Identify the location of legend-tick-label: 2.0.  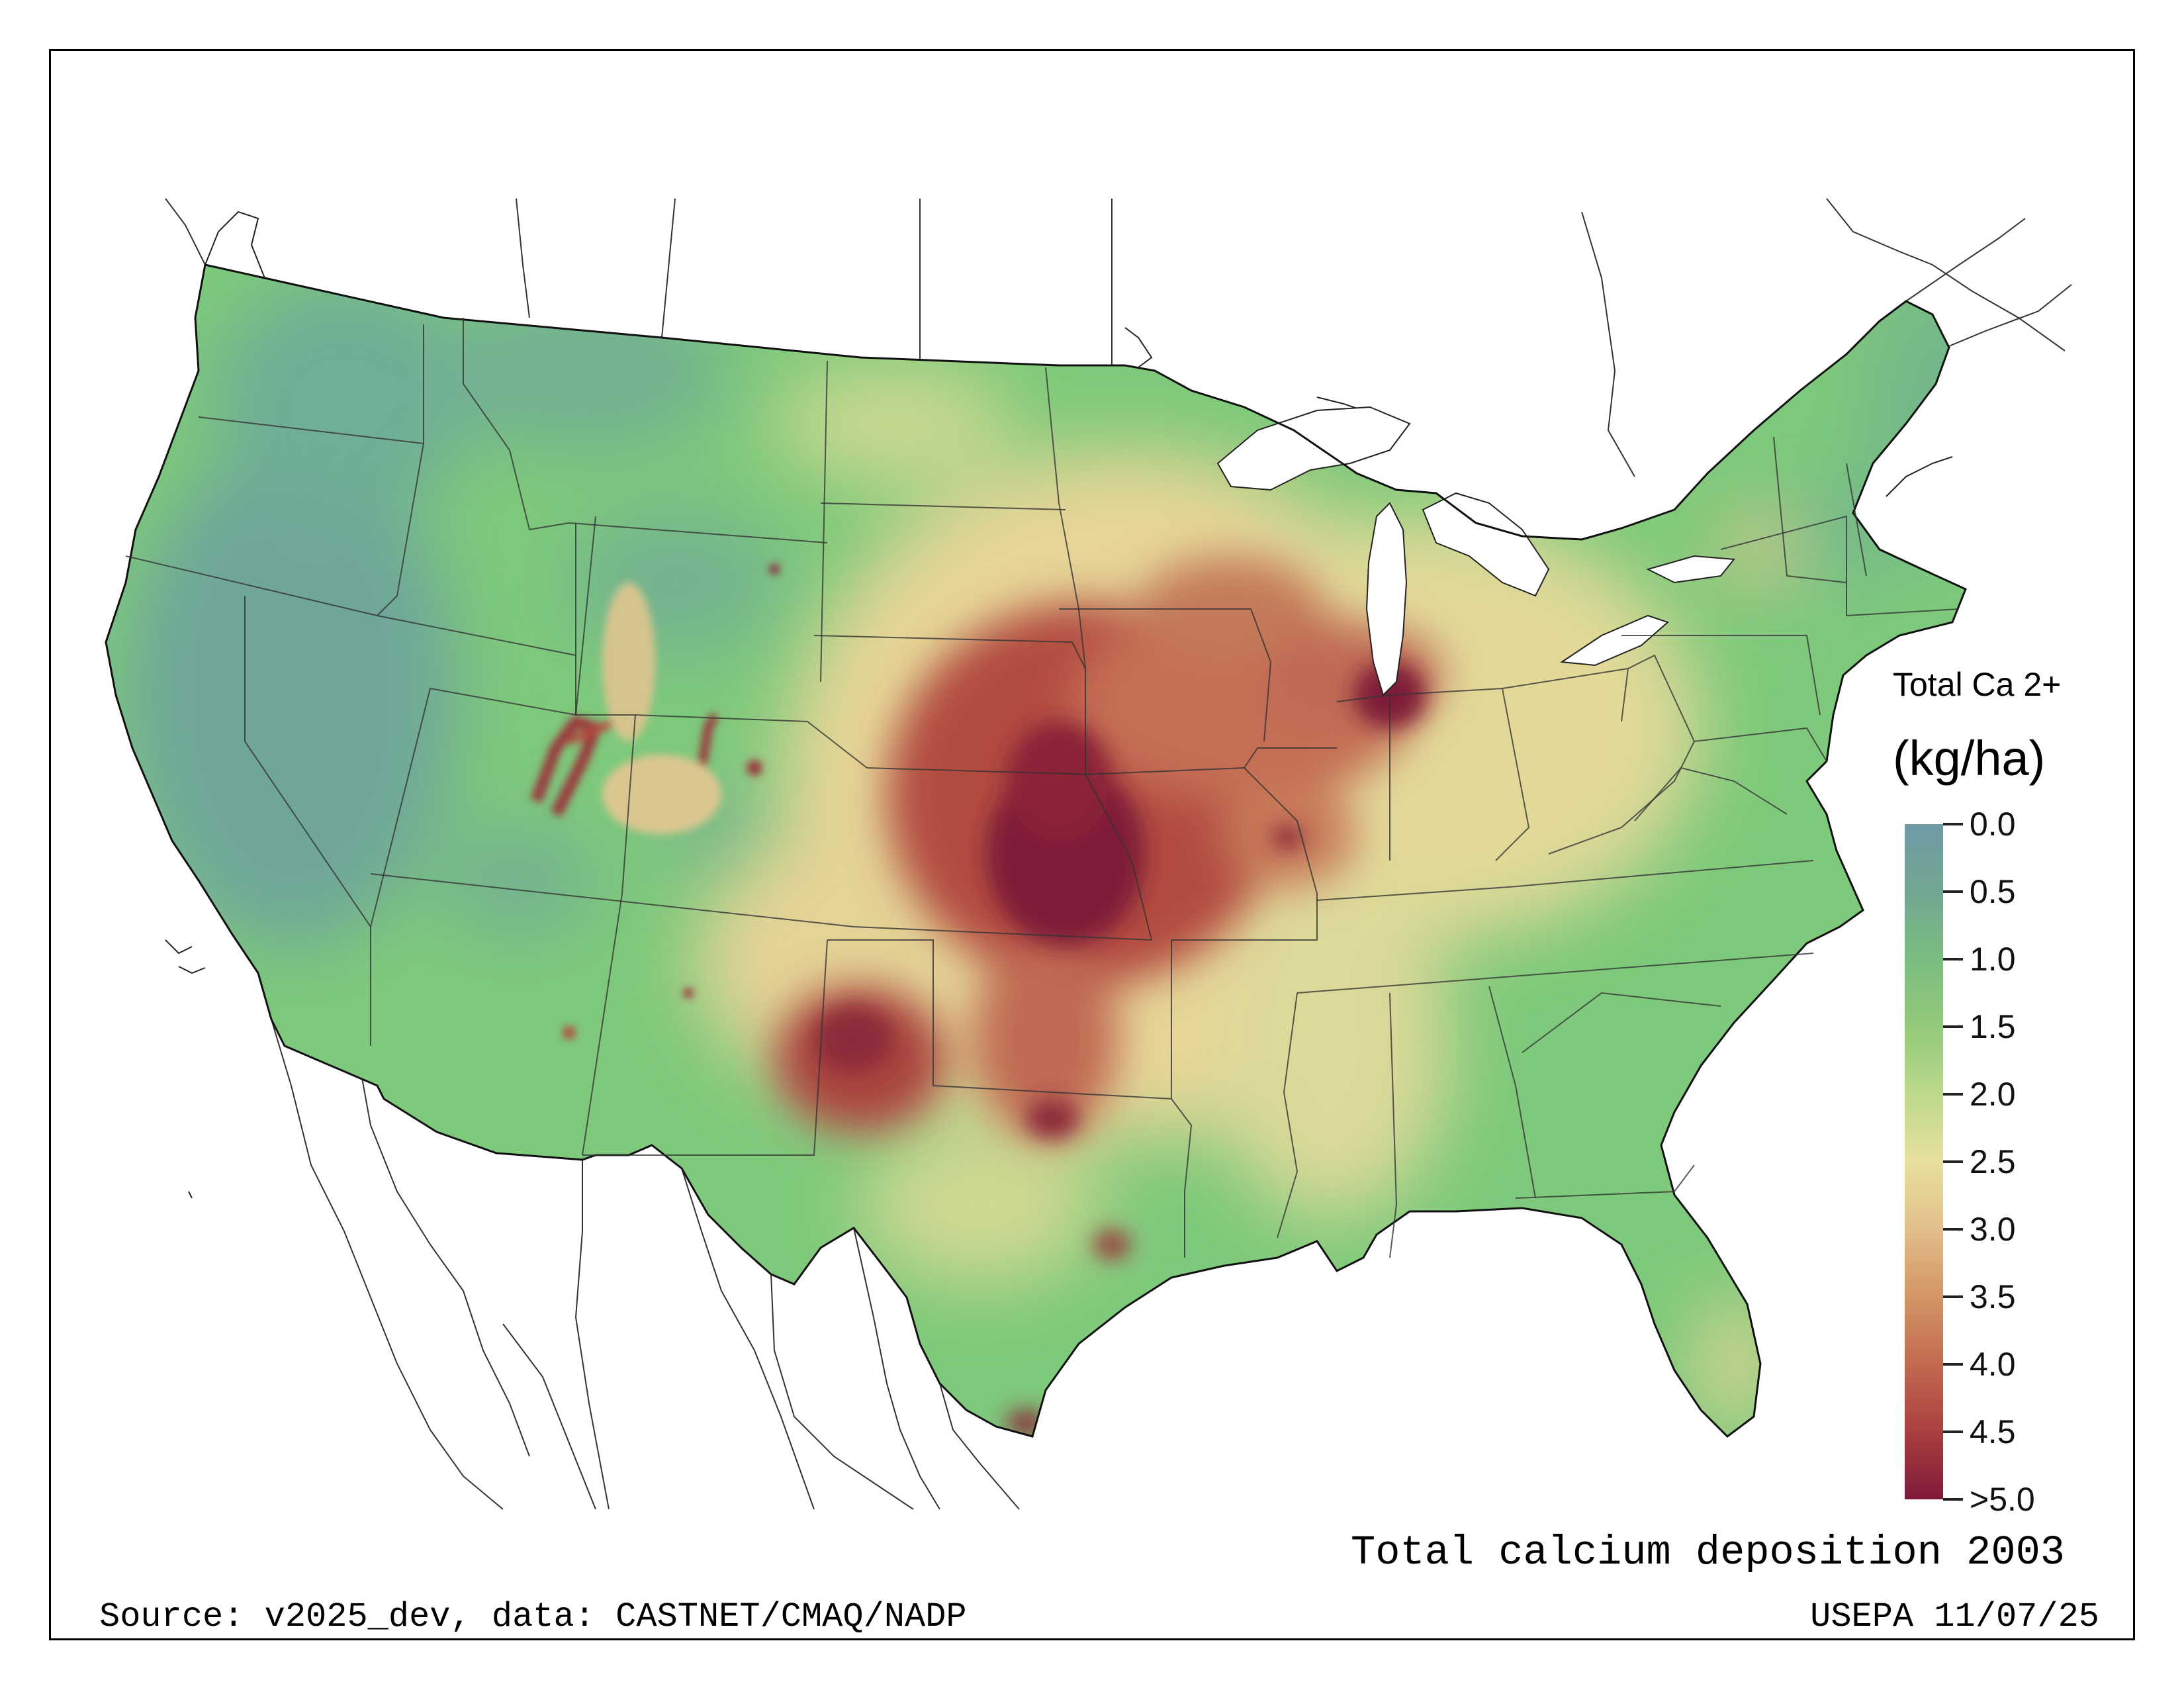
(1993, 1094).